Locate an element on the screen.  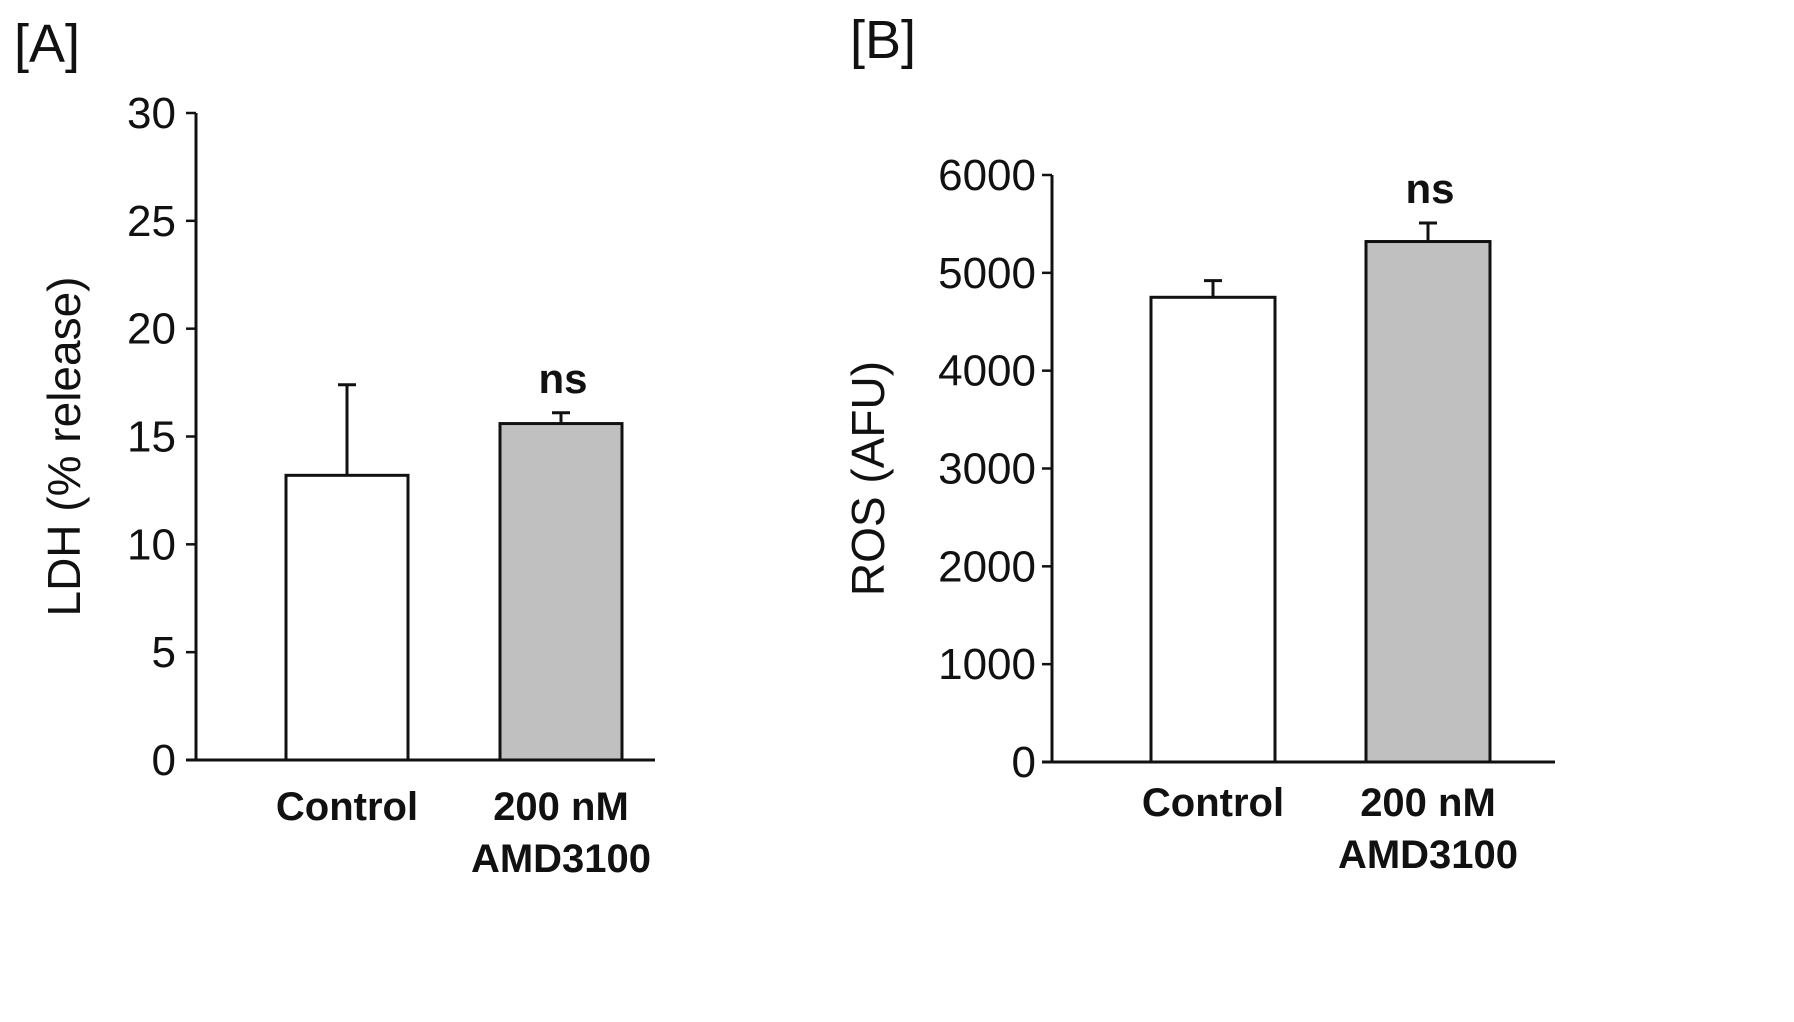
y-axis-title: LDH (% release) is located at coordinates (64, 447).